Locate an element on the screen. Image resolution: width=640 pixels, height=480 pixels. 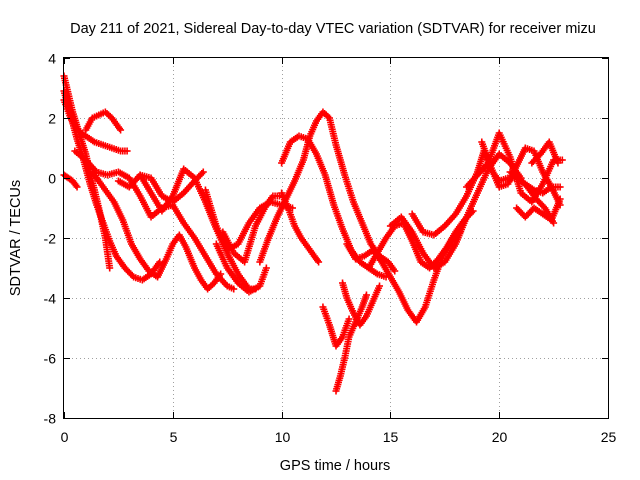
x-tick-label: 25 is located at coordinates (609, 437).